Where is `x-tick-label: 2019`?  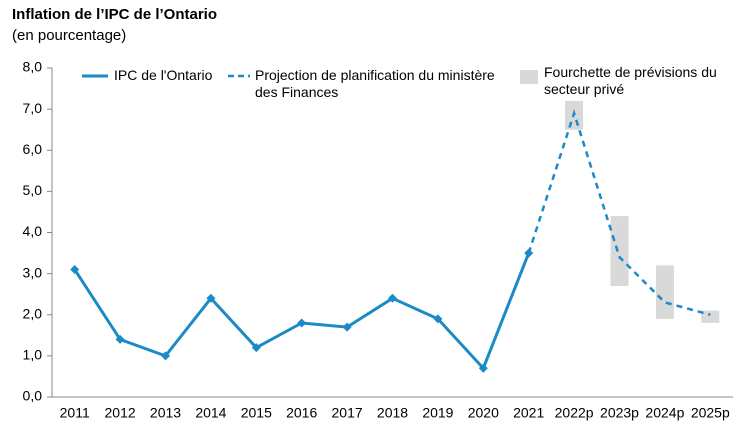 x-tick-label: 2019 is located at coordinates (437, 413).